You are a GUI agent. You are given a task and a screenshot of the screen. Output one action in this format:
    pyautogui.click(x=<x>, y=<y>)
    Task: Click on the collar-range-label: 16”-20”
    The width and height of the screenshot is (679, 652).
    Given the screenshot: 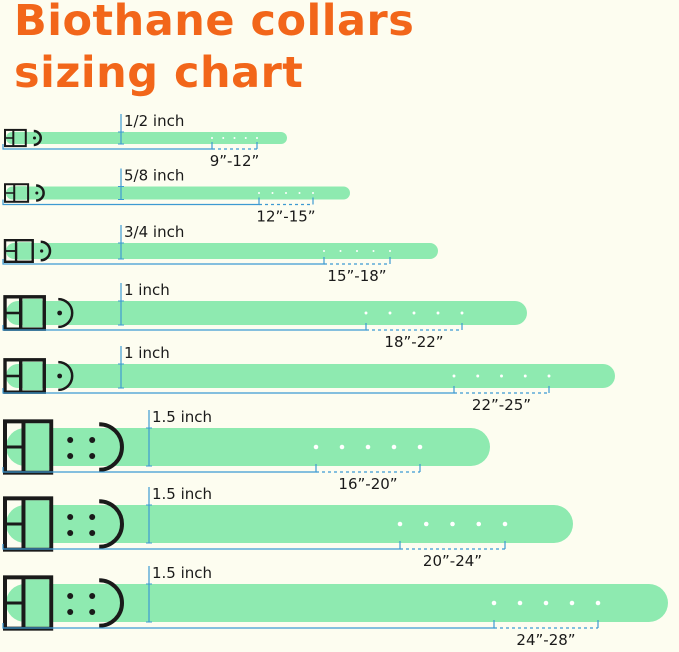 What is the action you would take?
    pyautogui.click(x=367, y=484)
    